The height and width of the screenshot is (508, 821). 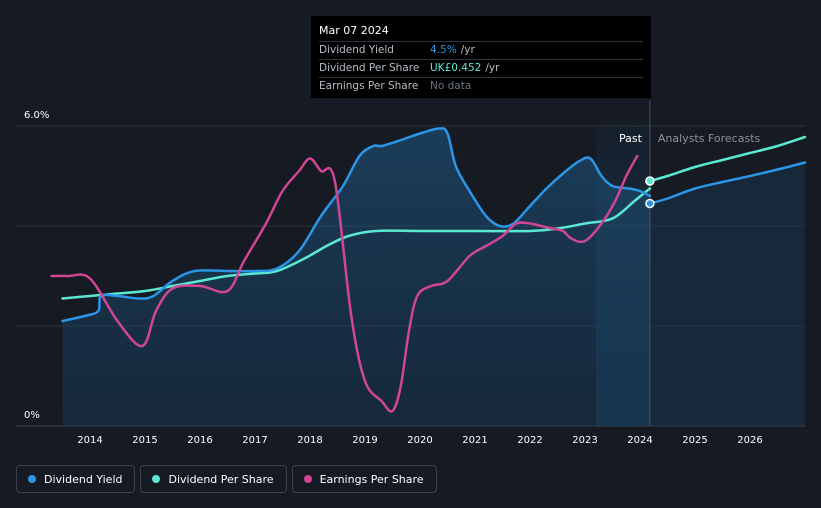 I want to click on tooltip-value: 4.5%, so click(x=443, y=50).